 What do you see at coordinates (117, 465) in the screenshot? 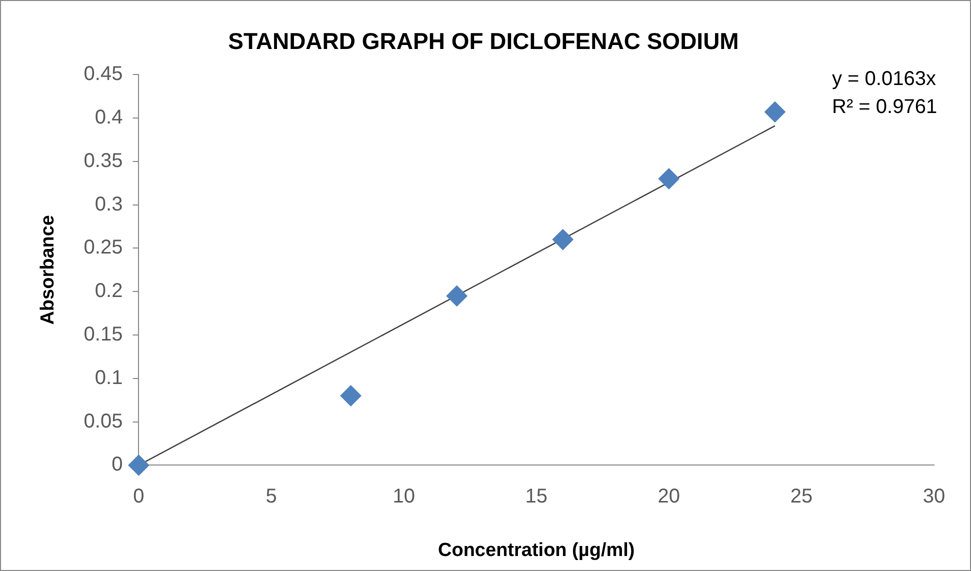
I see `y-tick-label: 0` at bounding box center [117, 465].